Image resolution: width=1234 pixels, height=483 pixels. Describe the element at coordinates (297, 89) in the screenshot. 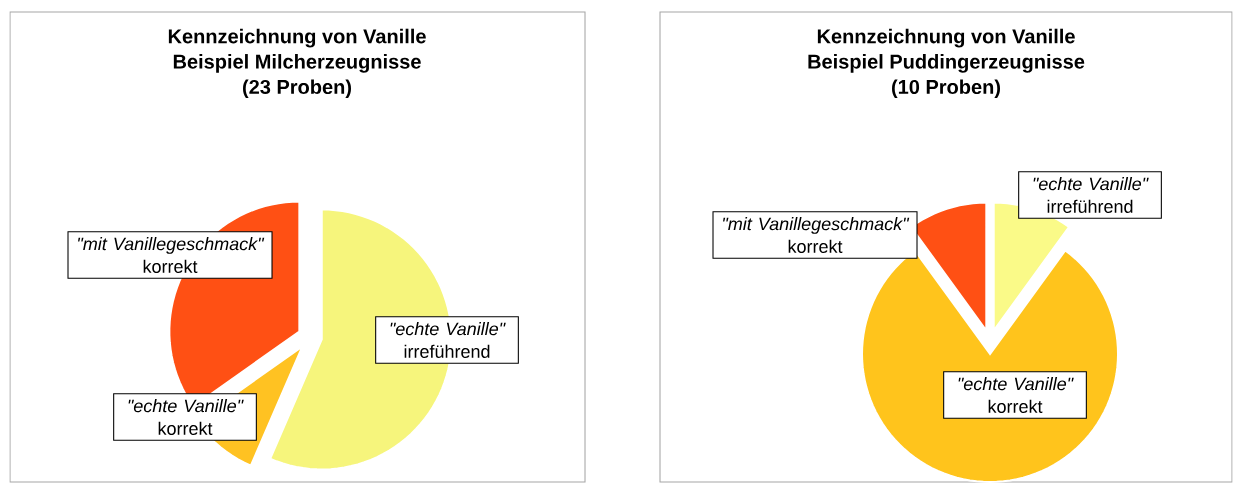

I see `text: (23 Proben)` at that location.